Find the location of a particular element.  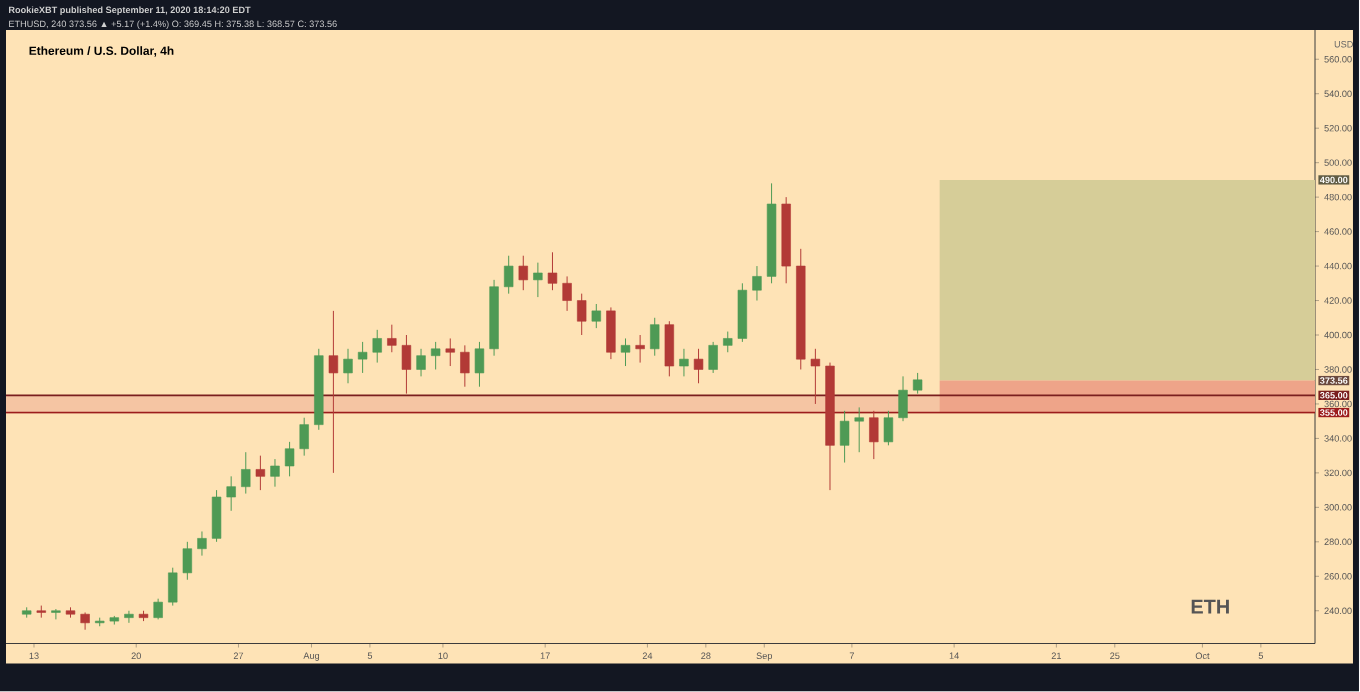

annotation: ETH is located at coordinates (1210, 607).